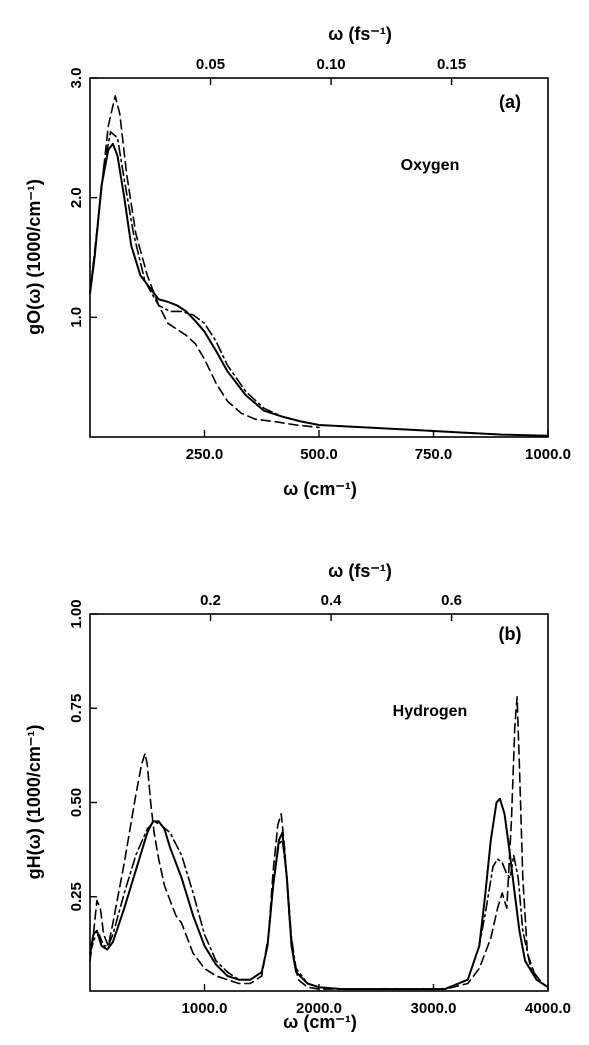 The height and width of the screenshot is (1045, 589). I want to click on series-solid-line, so click(319, 894).